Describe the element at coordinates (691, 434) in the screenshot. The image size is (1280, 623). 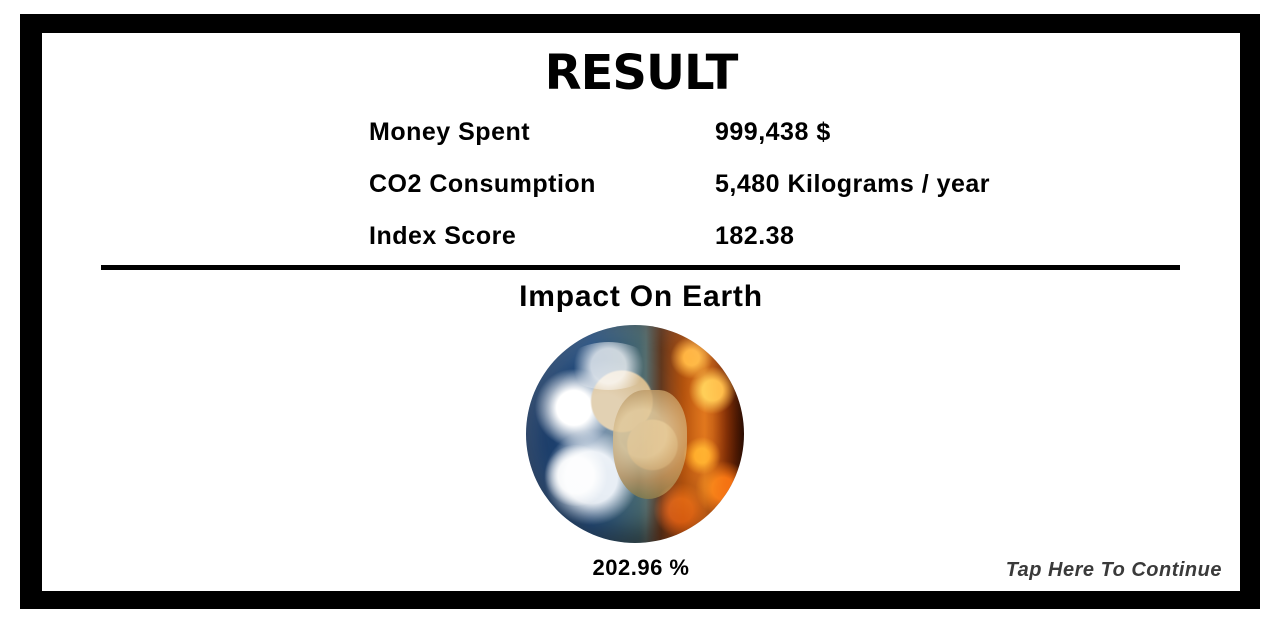
I see `earth-fire` at that location.